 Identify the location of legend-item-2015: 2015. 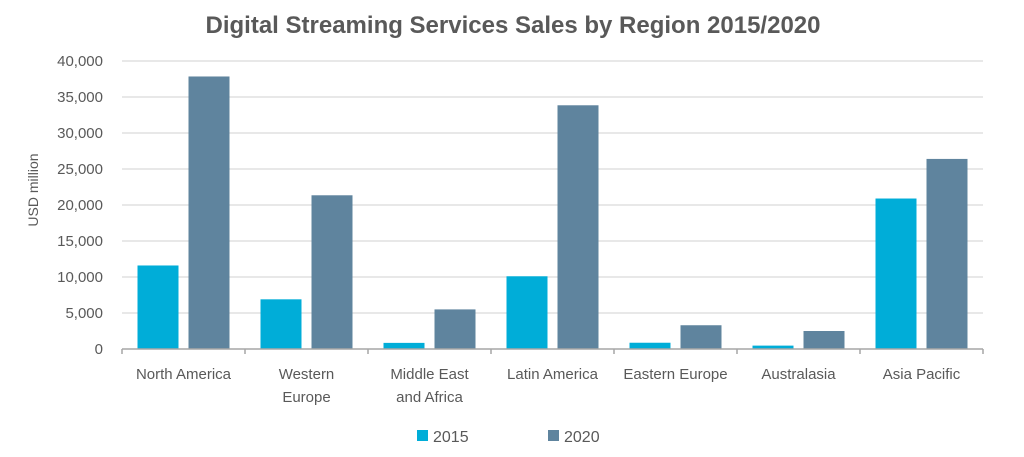
(443, 437).